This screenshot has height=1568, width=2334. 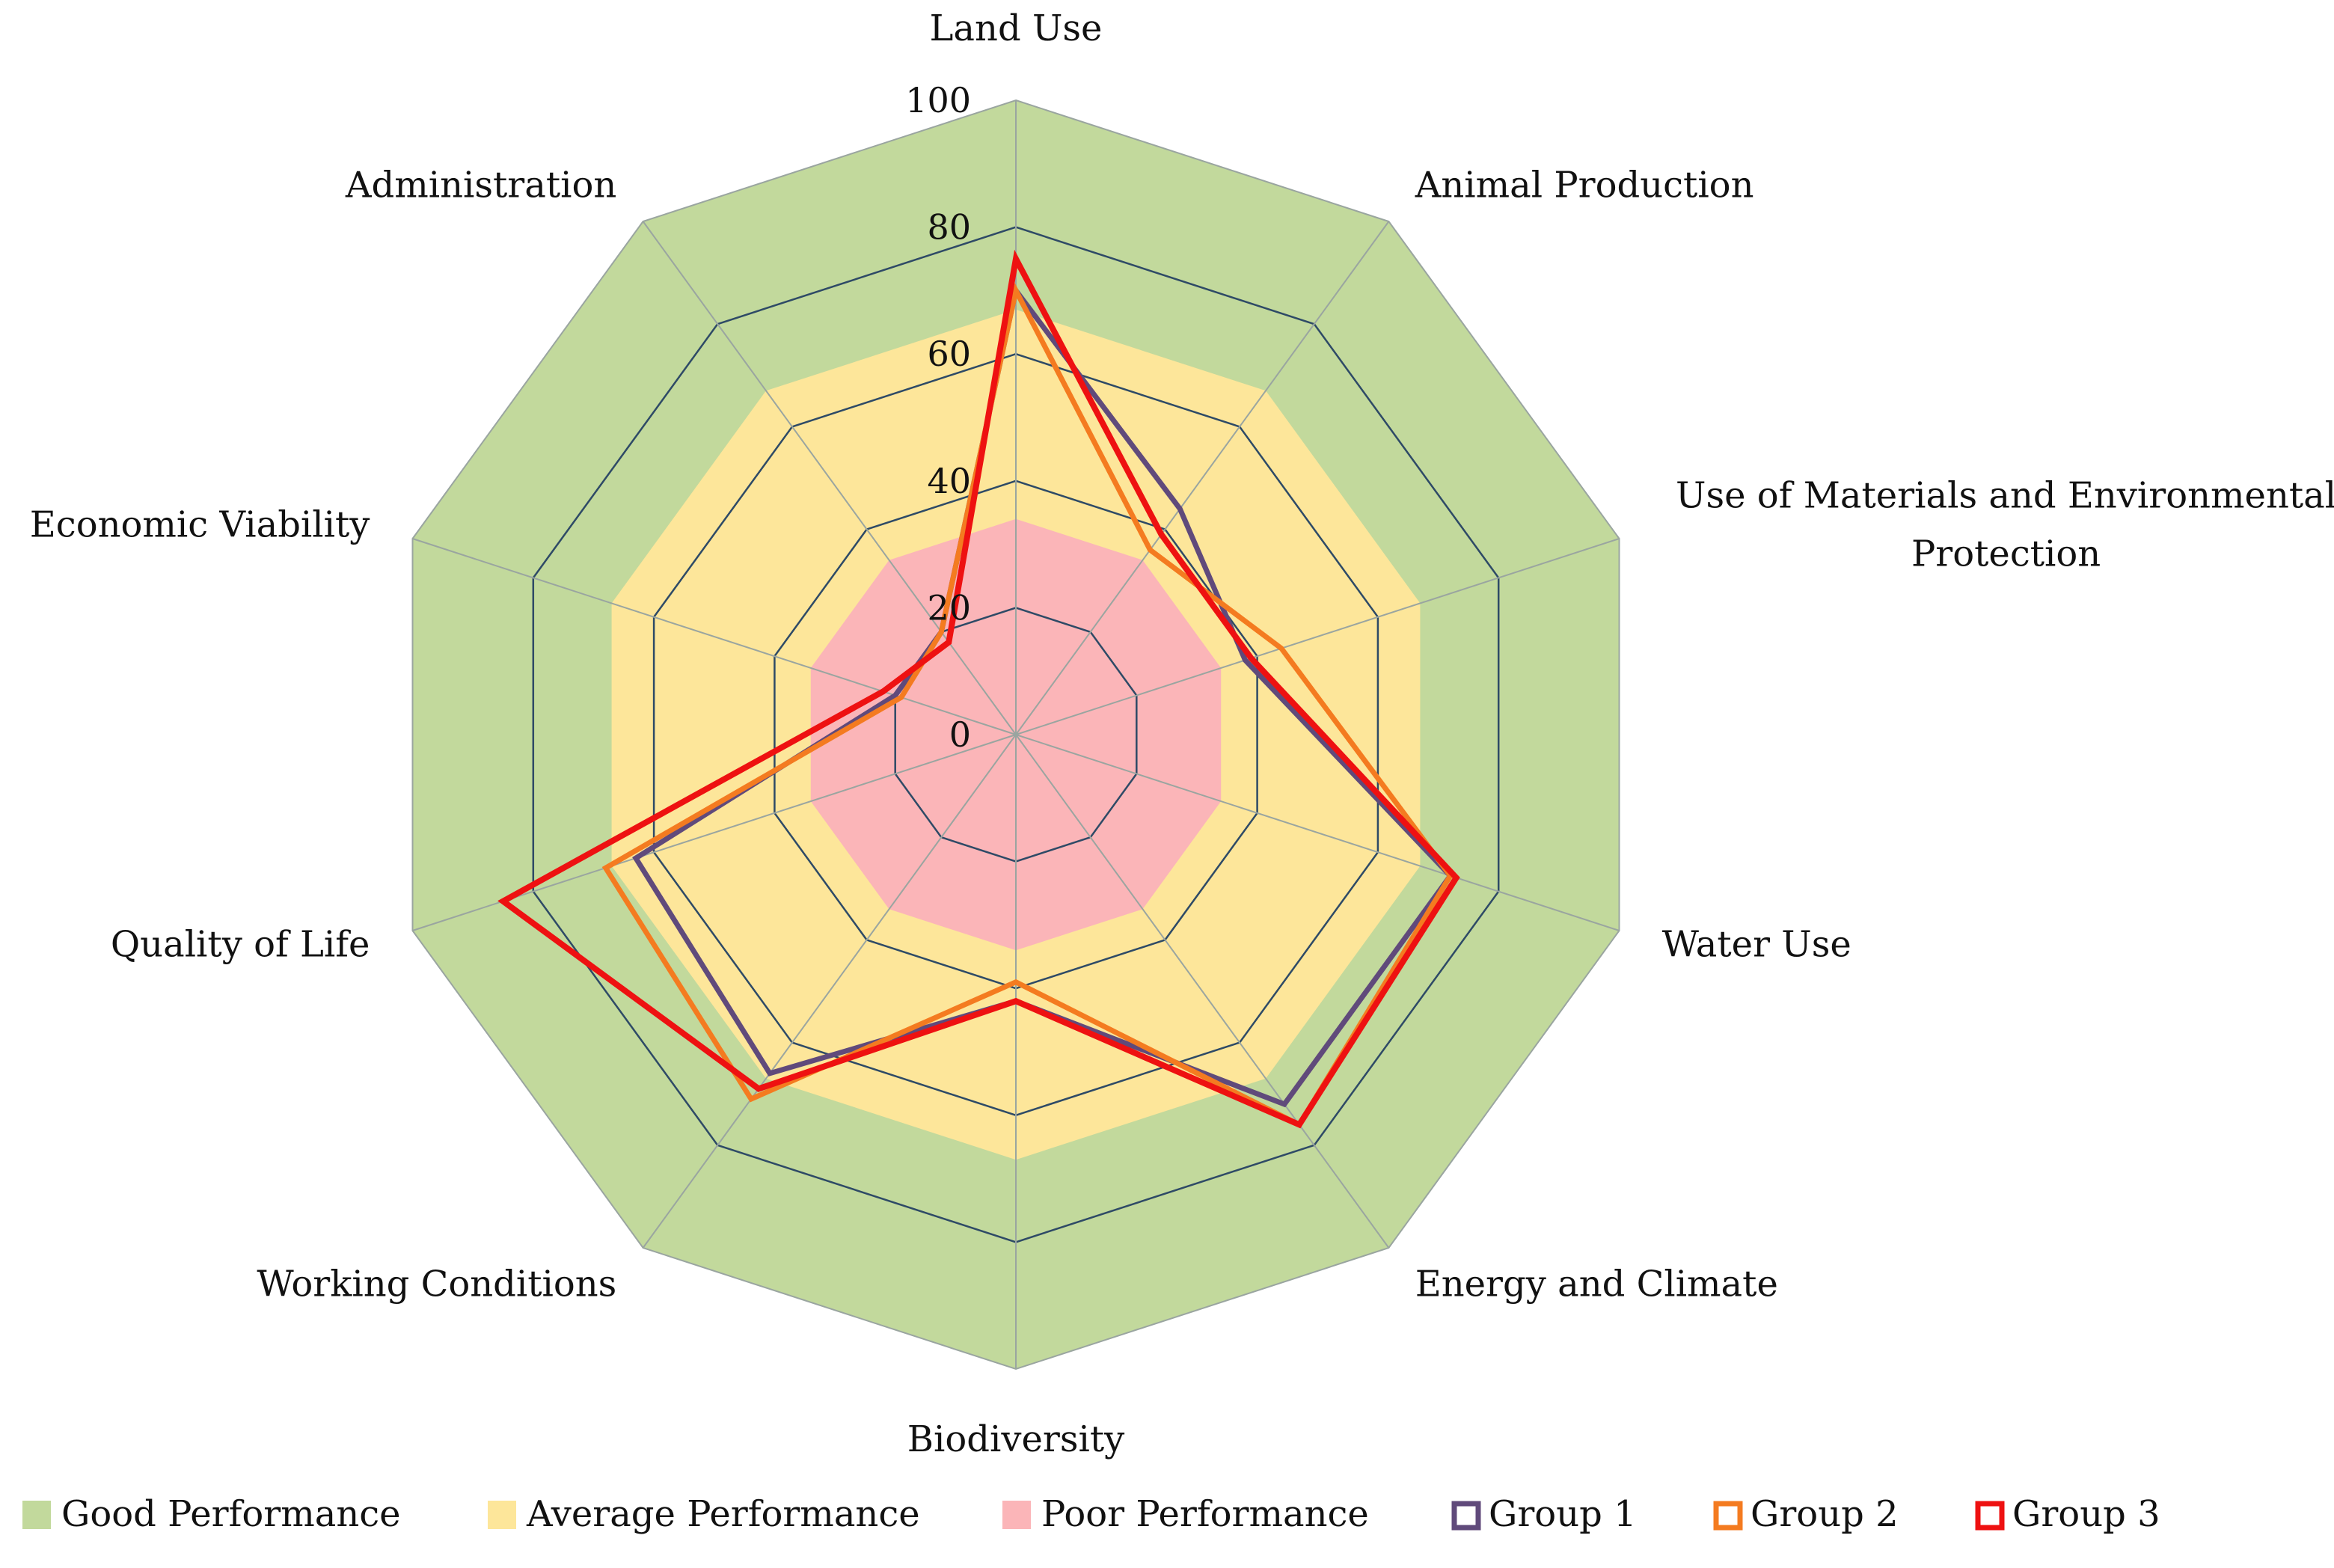 I want to click on legend-label: Average Performance, so click(x=723, y=1514).